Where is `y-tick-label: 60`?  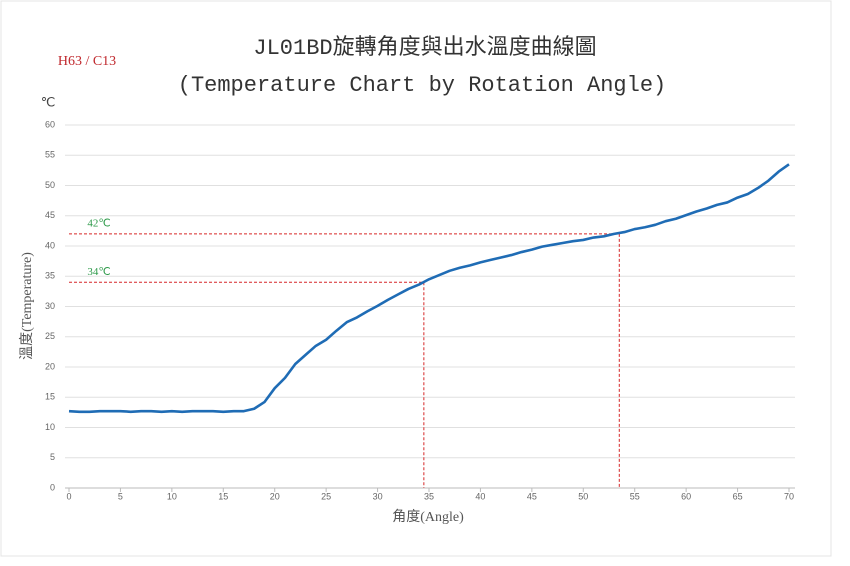
y-tick-label: 60 is located at coordinates (50, 124).